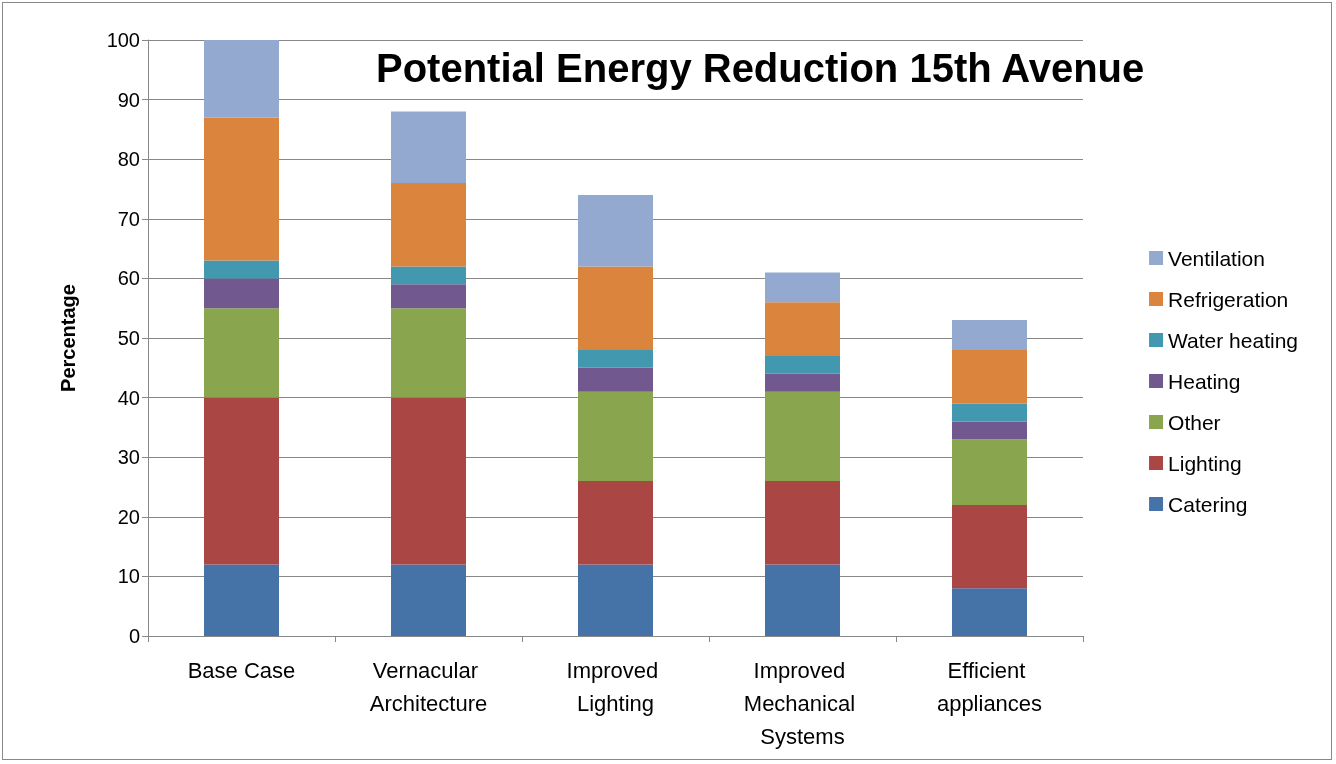 The height and width of the screenshot is (764, 1336). Describe the element at coordinates (128, 218) in the screenshot. I see `y-tick-label: 70` at that location.